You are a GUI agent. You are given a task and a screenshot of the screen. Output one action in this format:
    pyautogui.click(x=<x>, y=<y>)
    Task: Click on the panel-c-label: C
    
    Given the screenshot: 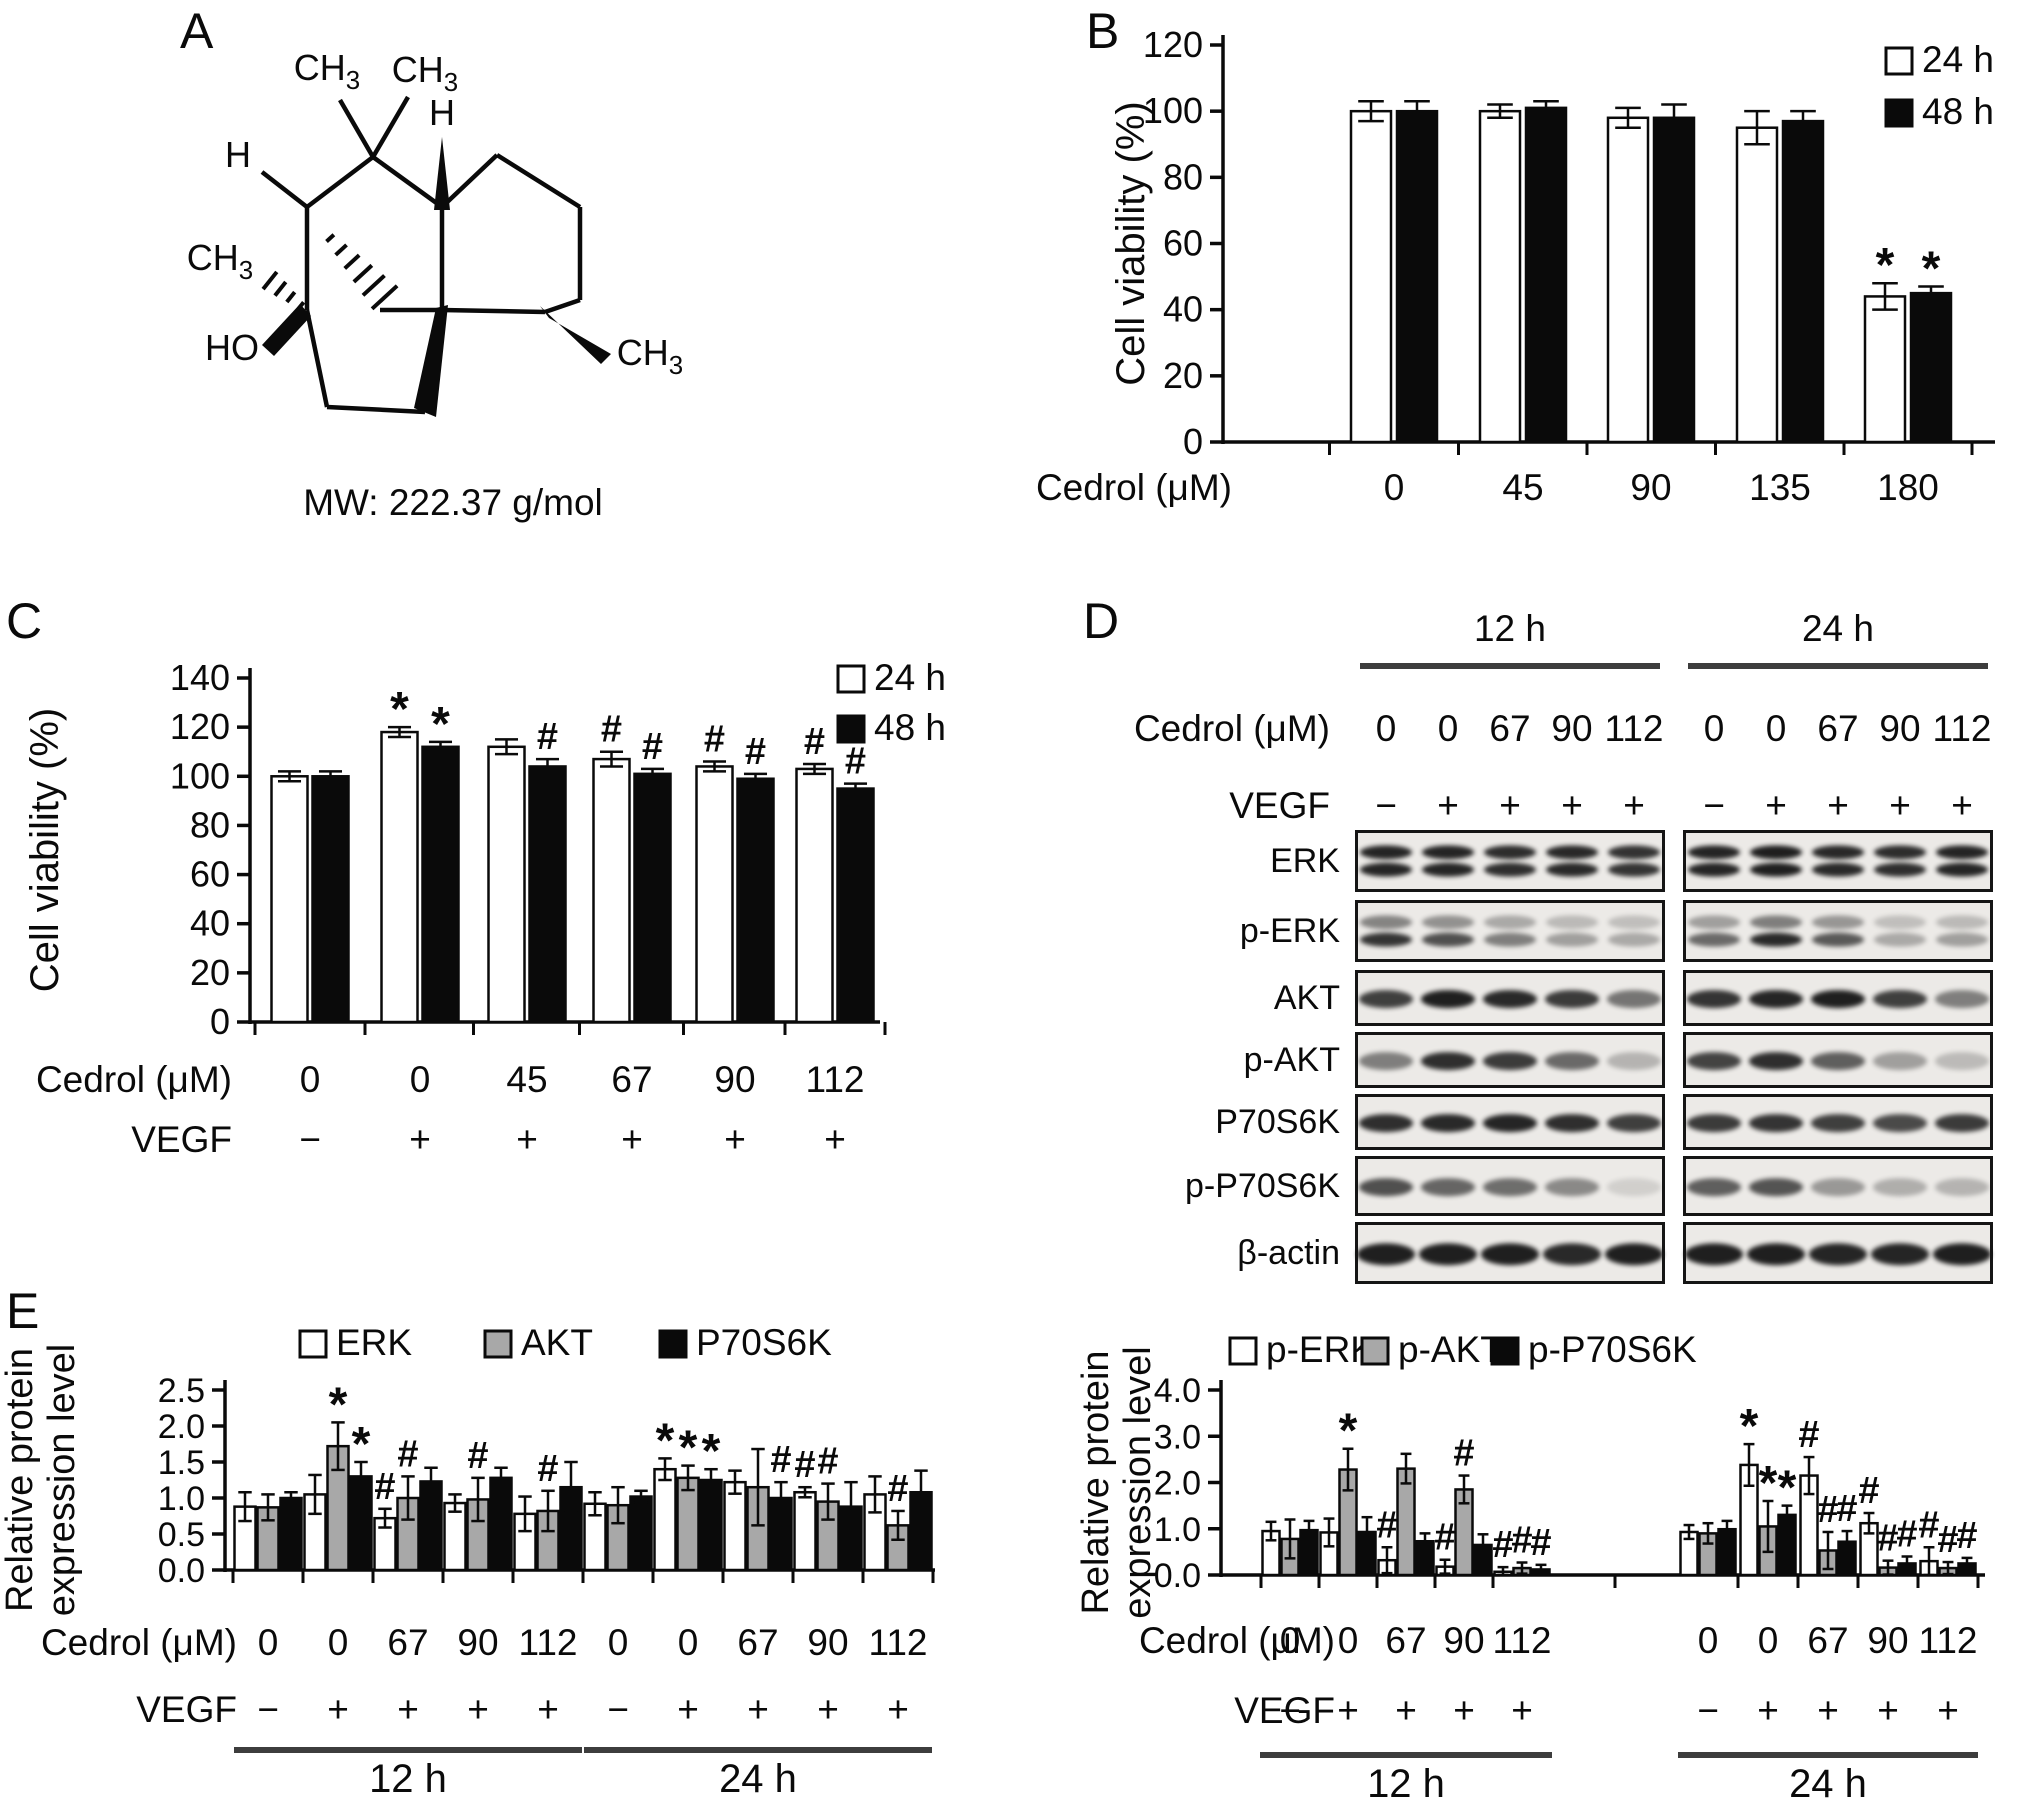 What is the action you would take?
    pyautogui.click(x=24, y=621)
    